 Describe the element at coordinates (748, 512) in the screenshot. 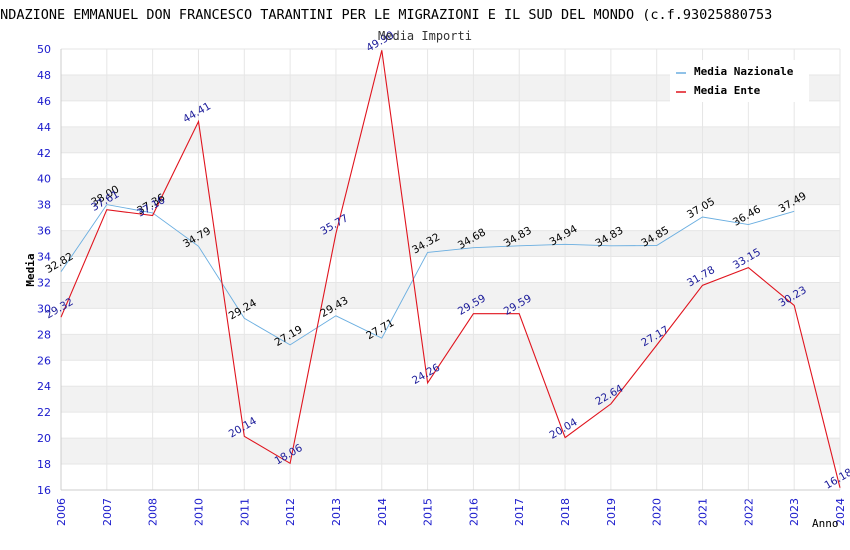

I see `x-tick-label: 2022` at that location.